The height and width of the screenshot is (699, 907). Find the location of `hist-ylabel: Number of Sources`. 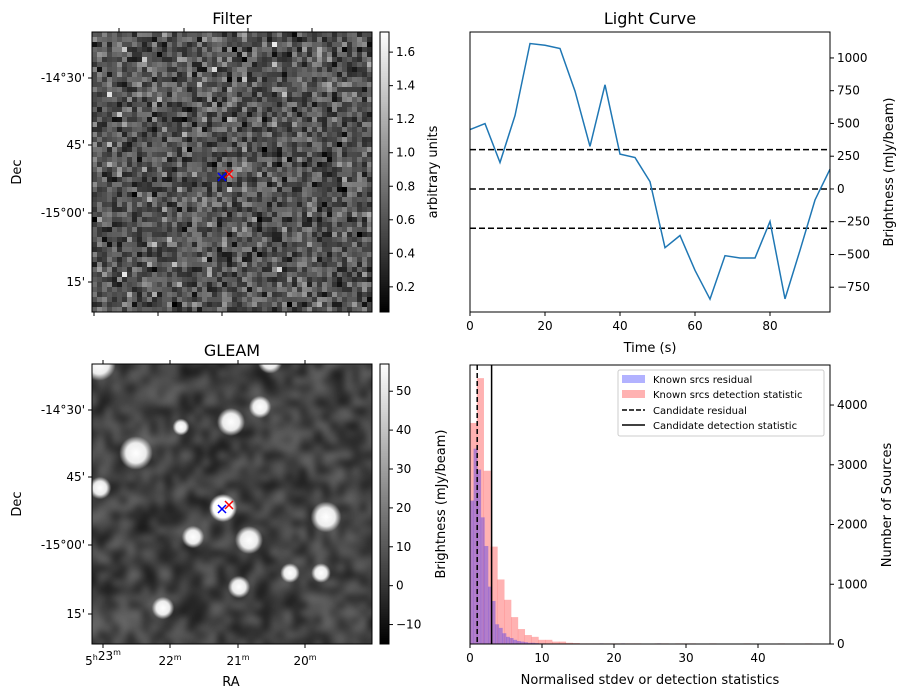

hist-ylabel: Number of Sources is located at coordinates (887, 505).